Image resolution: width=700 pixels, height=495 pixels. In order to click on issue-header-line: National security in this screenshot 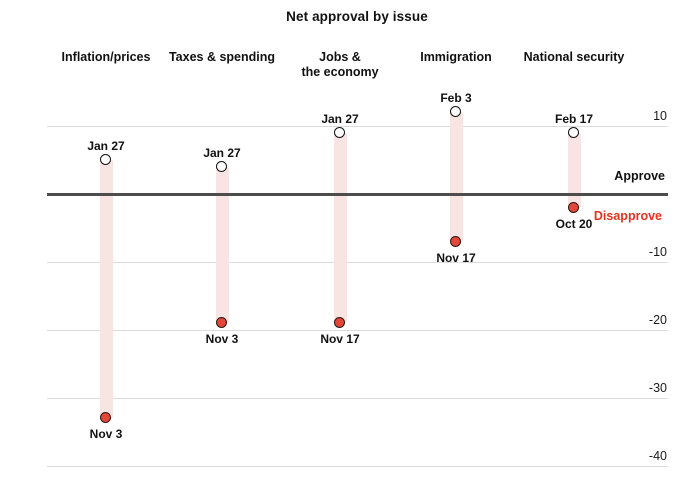, I will do `click(574, 57)`.